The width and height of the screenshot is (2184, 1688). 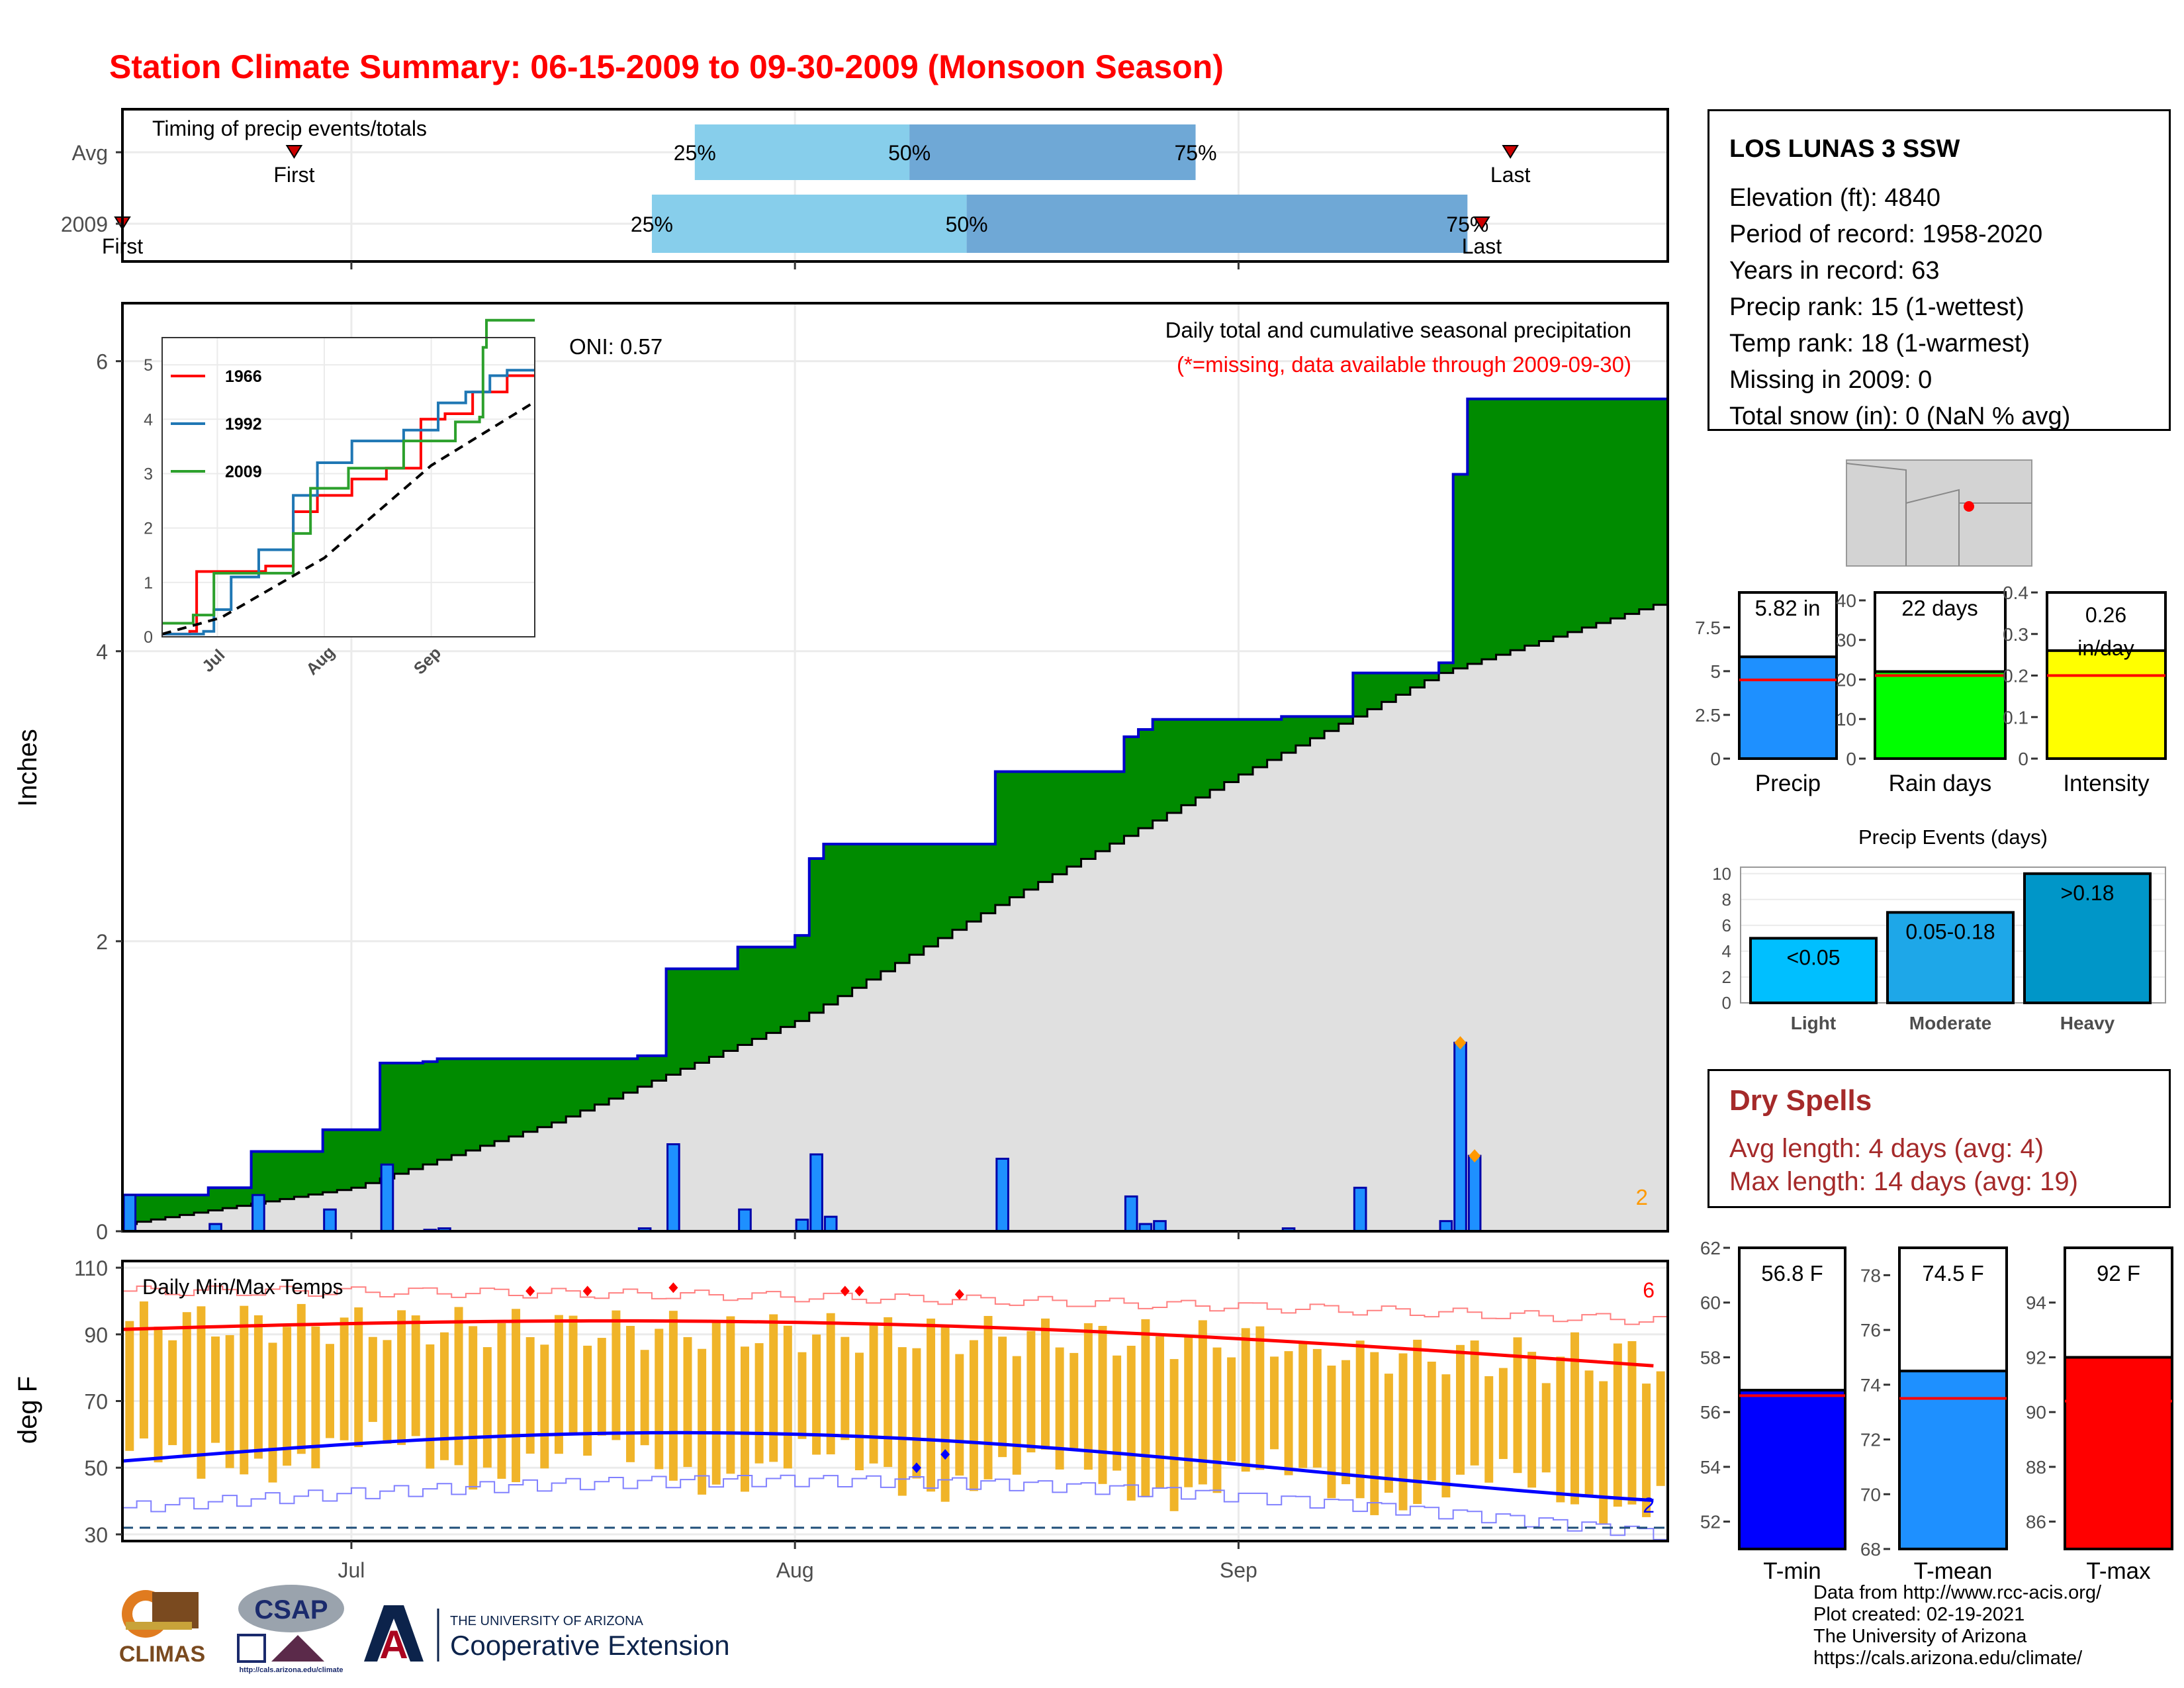 What do you see at coordinates (1846, 640) in the screenshot?
I see `raindays-gauge-tick-label: 30` at bounding box center [1846, 640].